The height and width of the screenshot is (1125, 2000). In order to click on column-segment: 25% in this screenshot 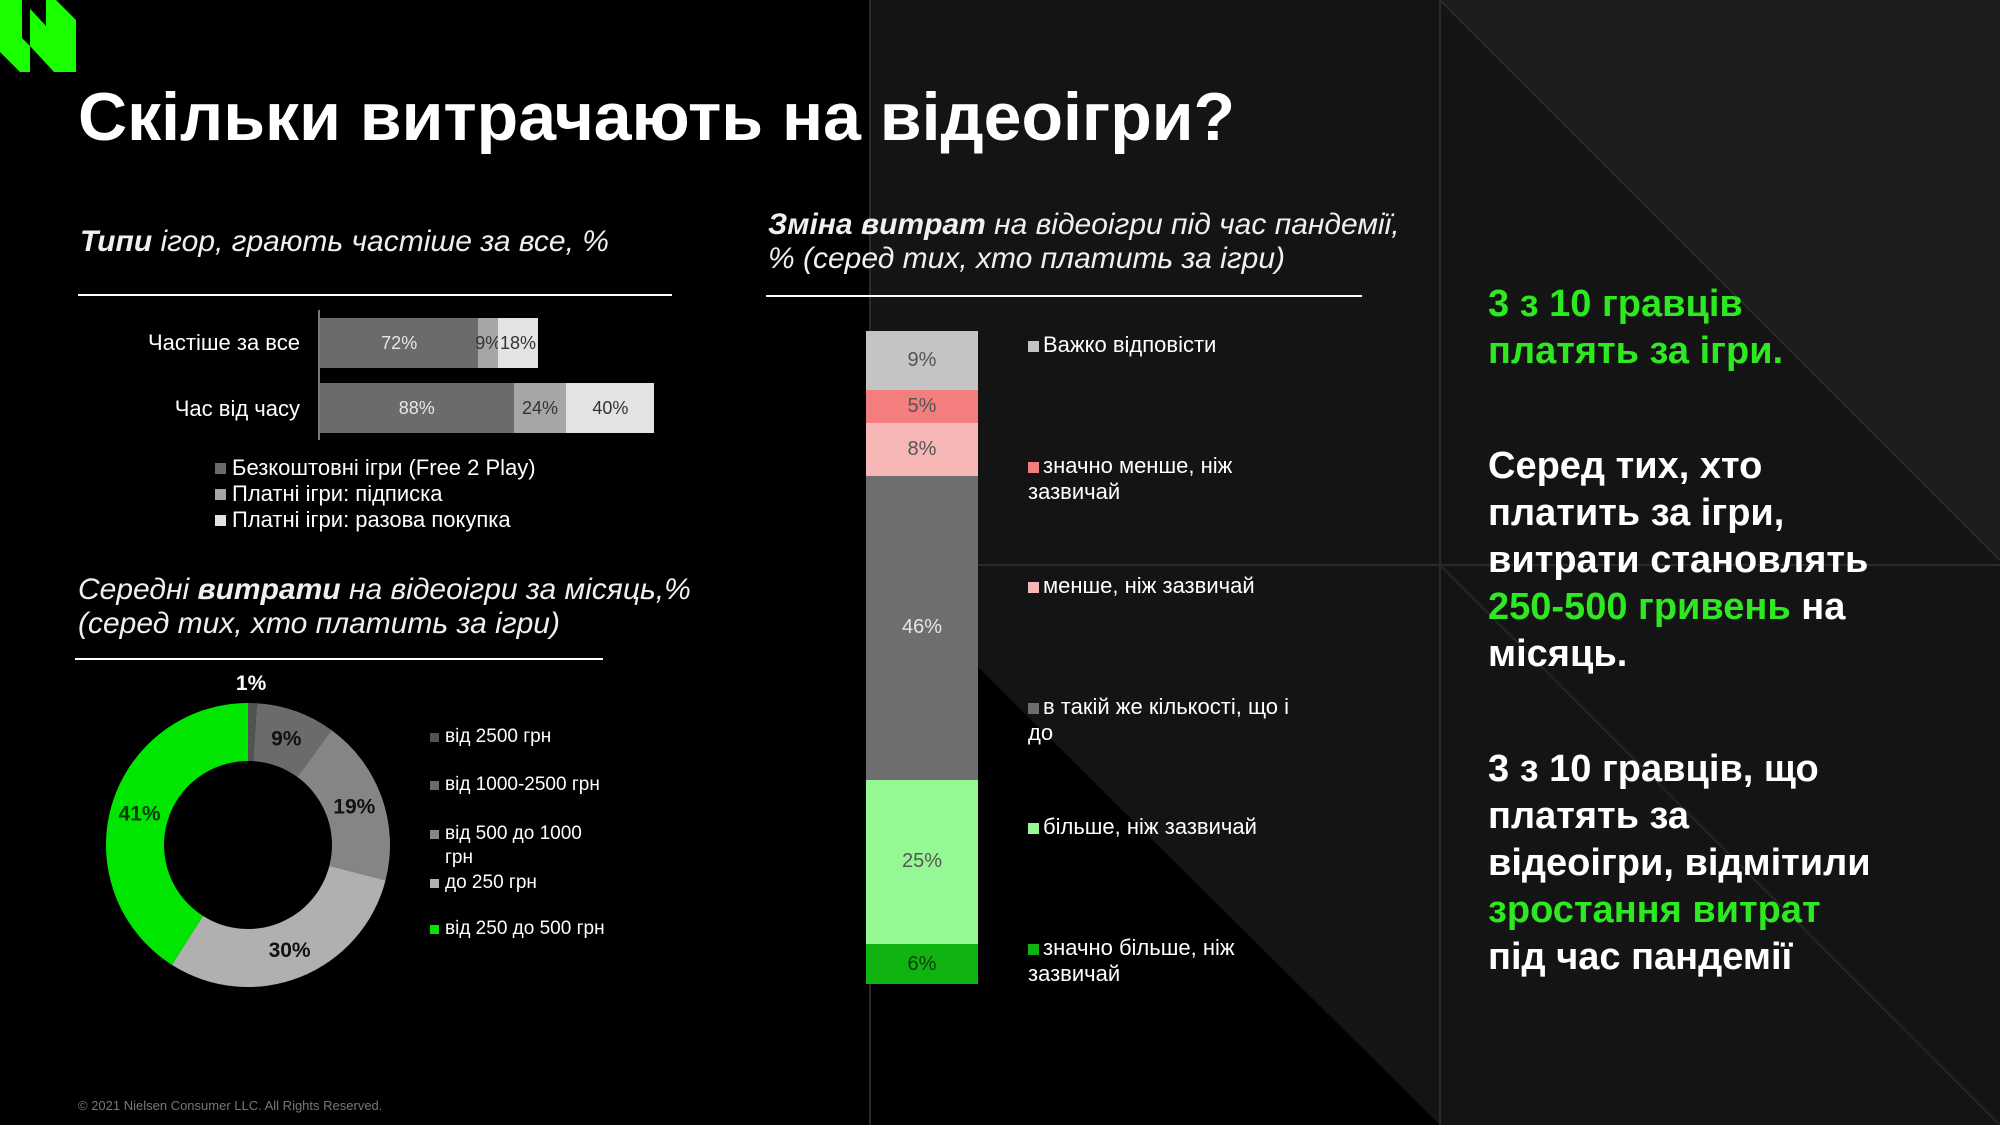, I will do `click(922, 862)`.